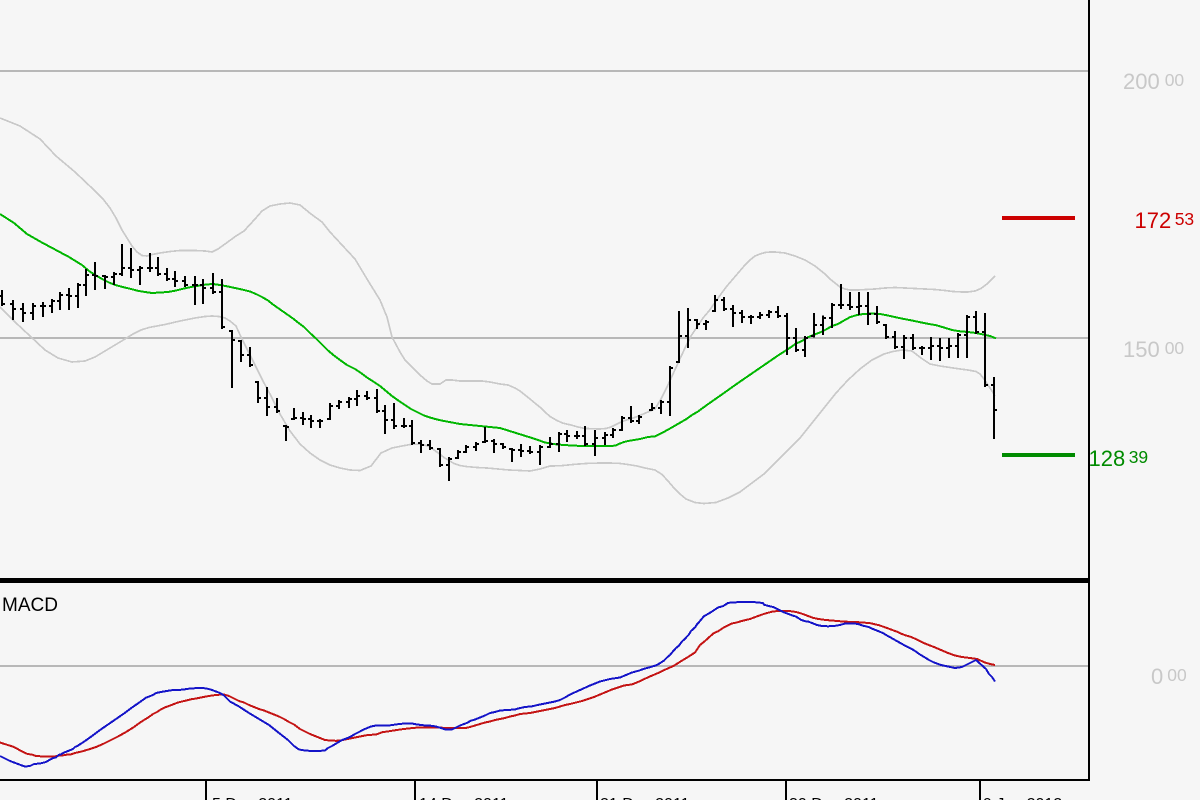 The width and height of the screenshot is (1200, 800). Describe the element at coordinates (1022, 798) in the screenshot. I see `svg-text: 9 Jan 2012` at that location.